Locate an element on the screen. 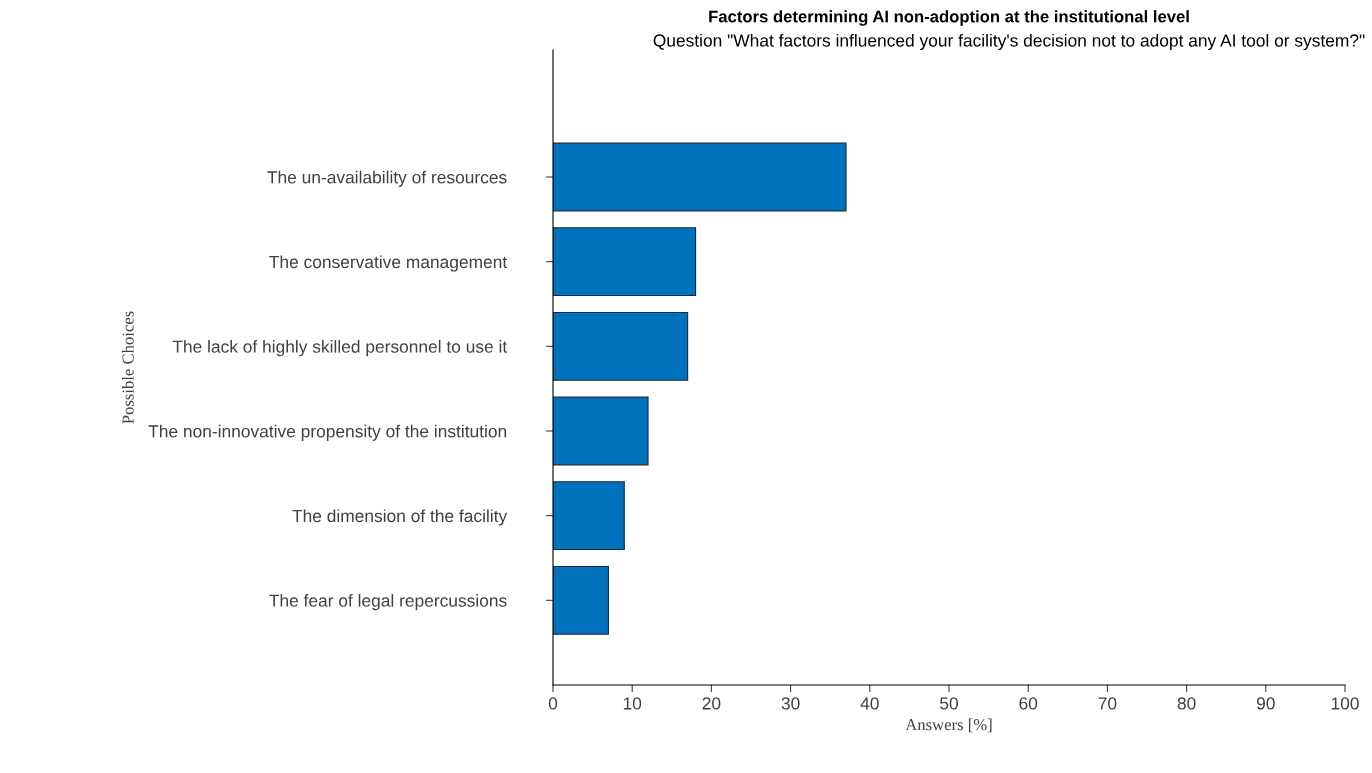 This screenshot has width=1372, height=773. x-tick-label: 20 is located at coordinates (711, 703).